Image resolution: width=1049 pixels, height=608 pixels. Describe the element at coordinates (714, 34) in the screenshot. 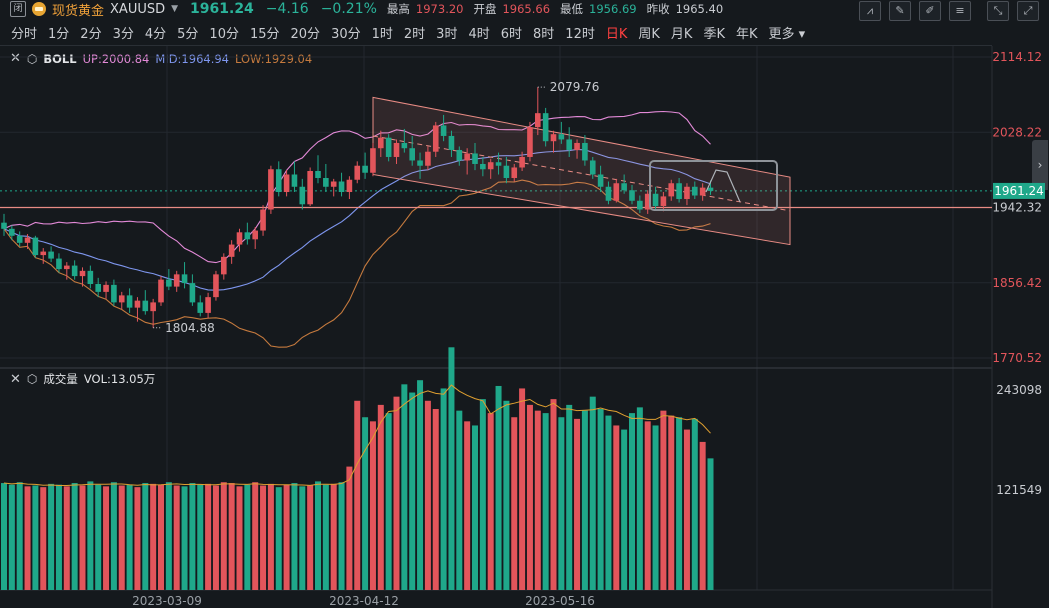

I see `period-tab: 季K` at that location.